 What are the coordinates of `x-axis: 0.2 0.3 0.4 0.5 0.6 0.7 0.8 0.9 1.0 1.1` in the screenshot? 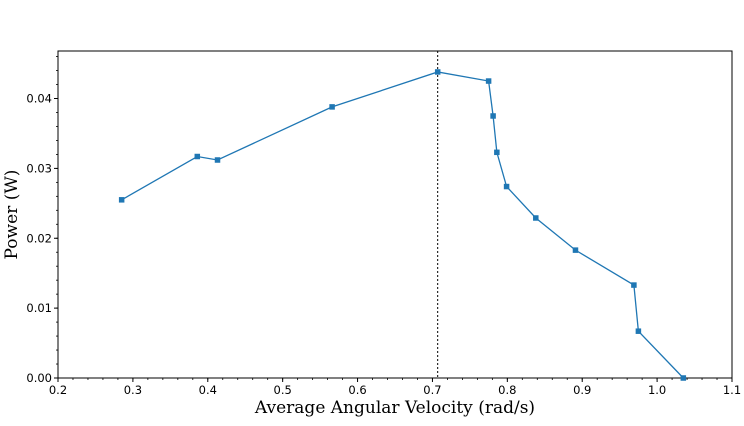 It's located at (395, 387).